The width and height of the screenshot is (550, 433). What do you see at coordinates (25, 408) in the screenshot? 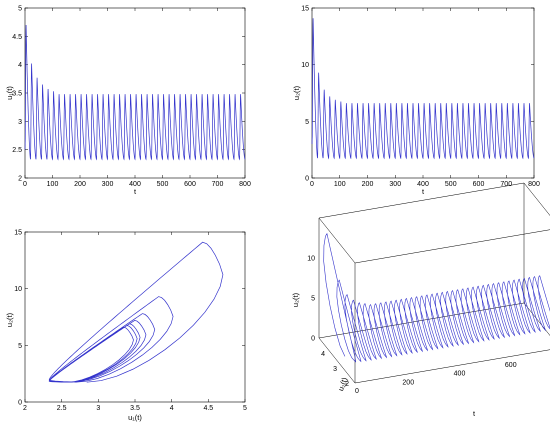
I see `x-tick-label: 2` at bounding box center [25, 408].